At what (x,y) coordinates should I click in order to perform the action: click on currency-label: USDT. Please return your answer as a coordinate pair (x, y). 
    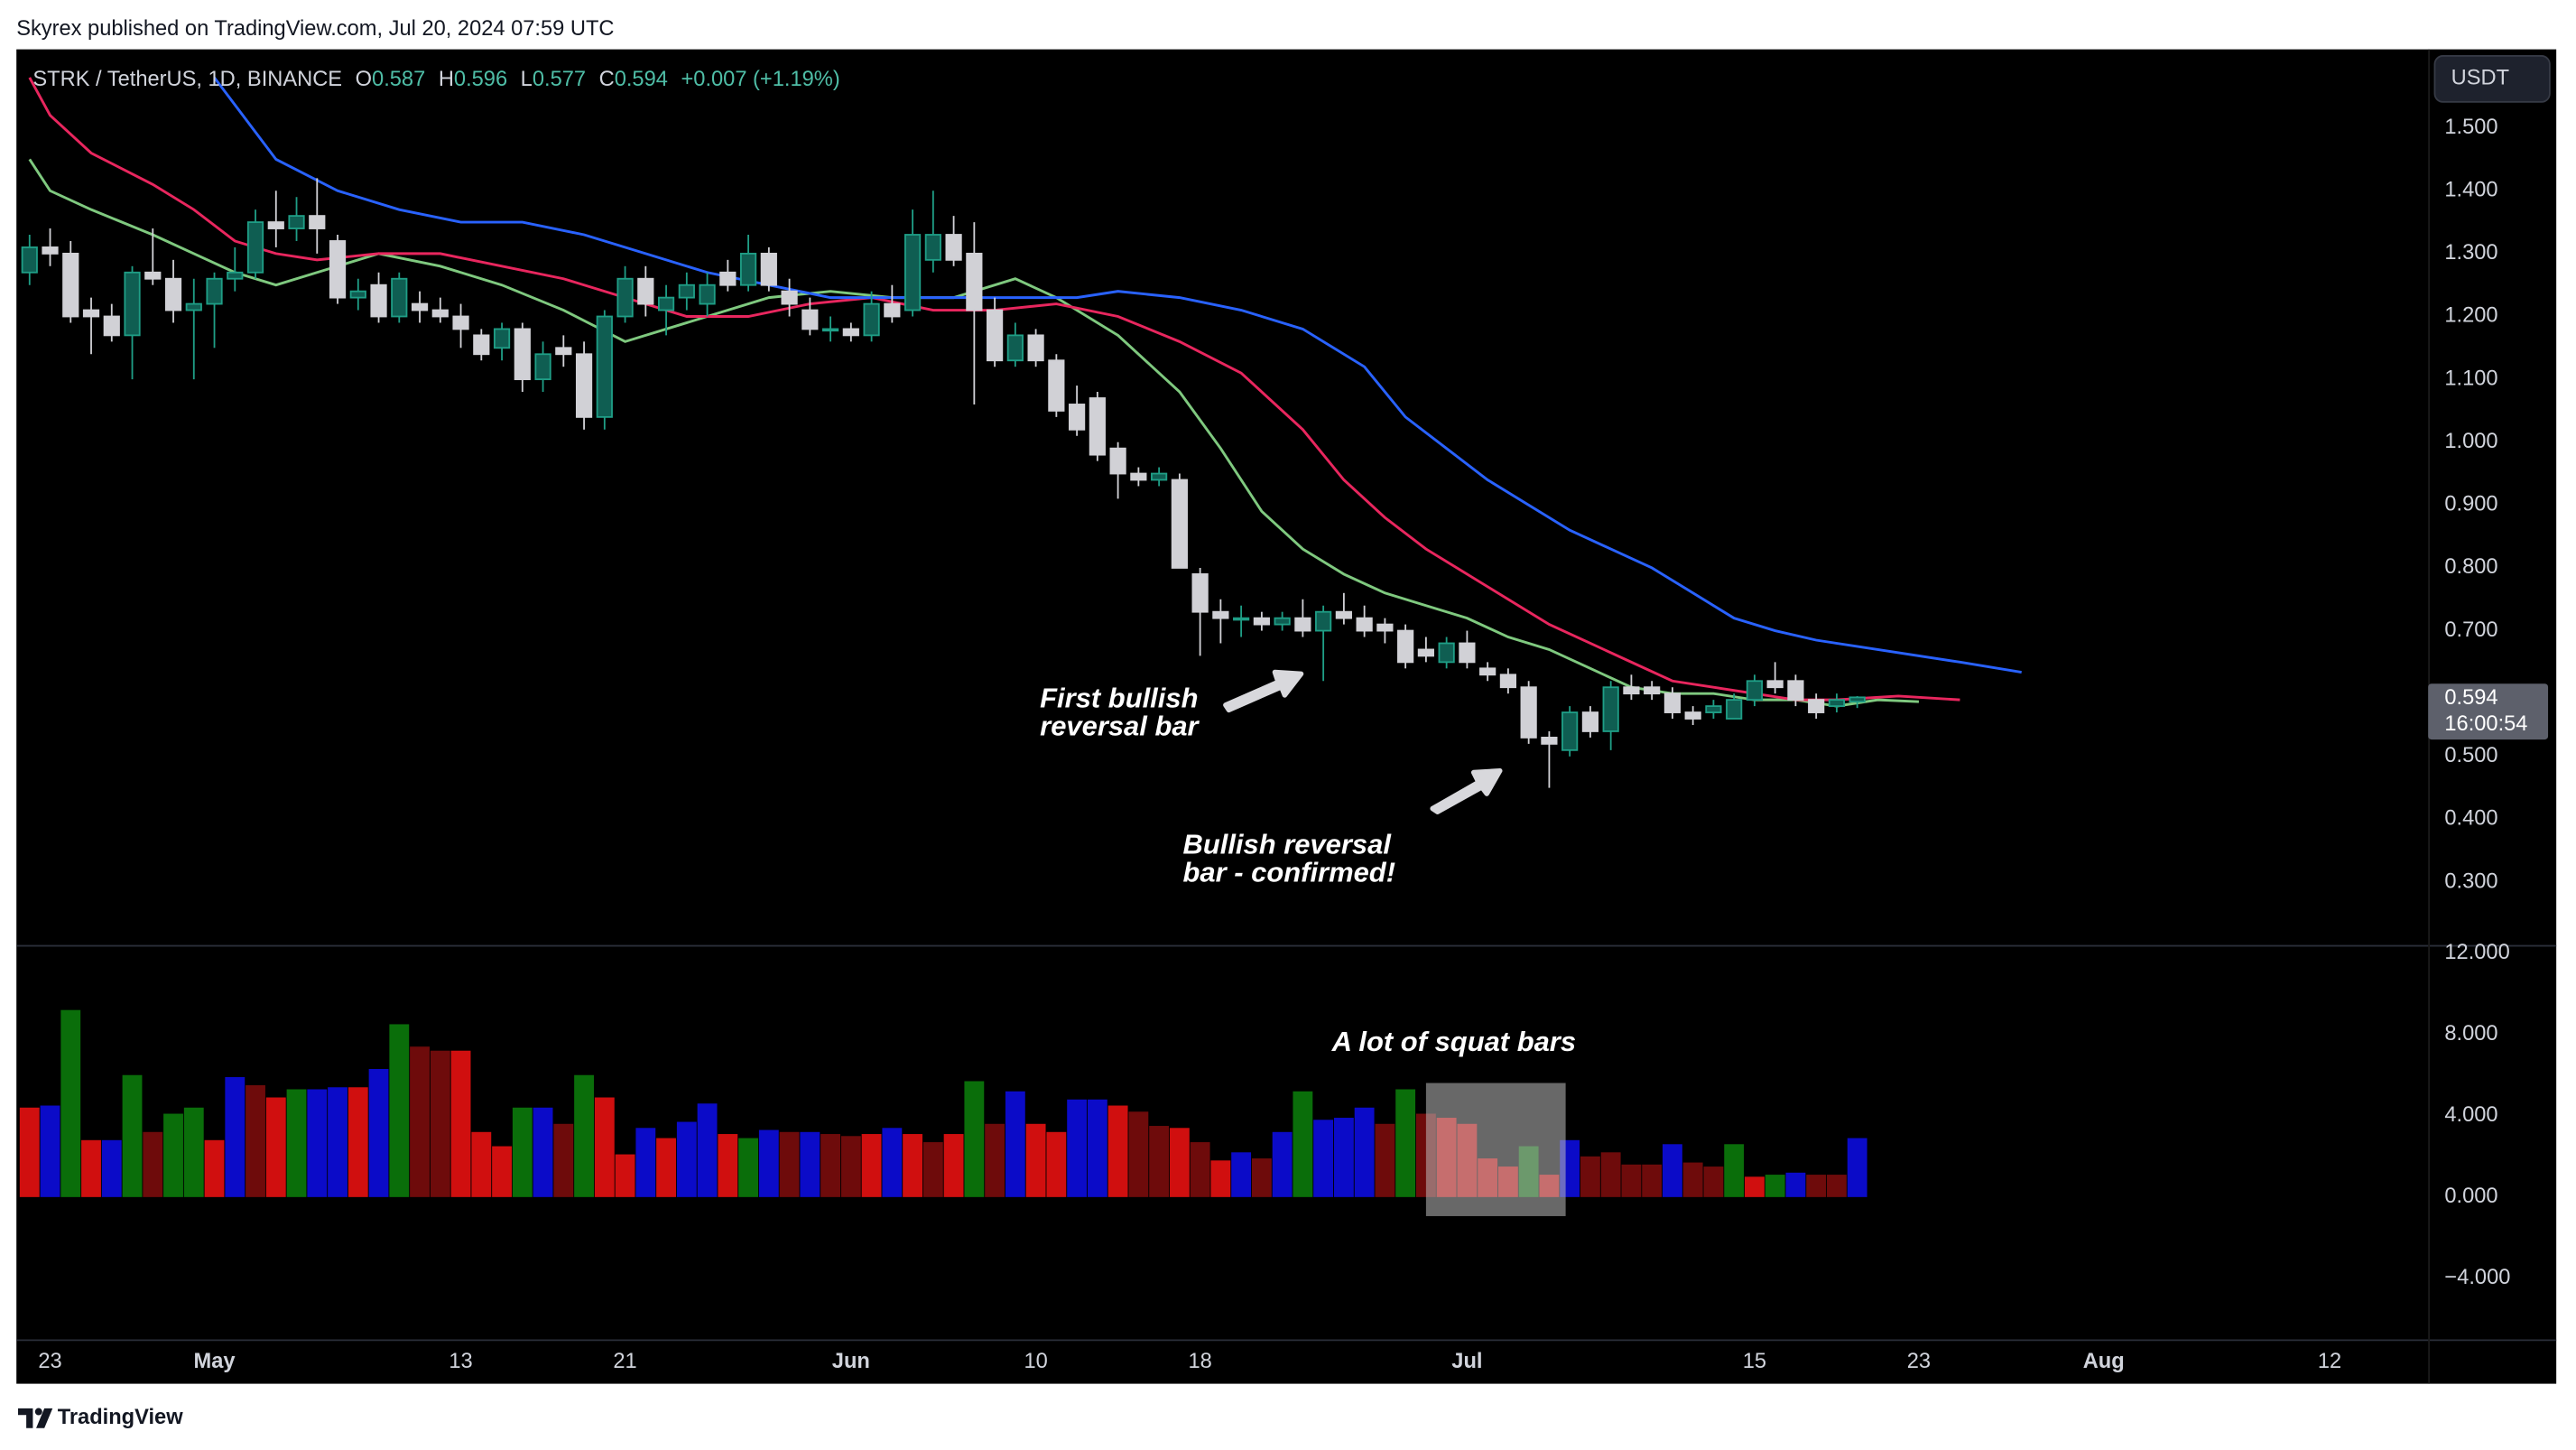
    Looking at the image, I should click on (2480, 78).